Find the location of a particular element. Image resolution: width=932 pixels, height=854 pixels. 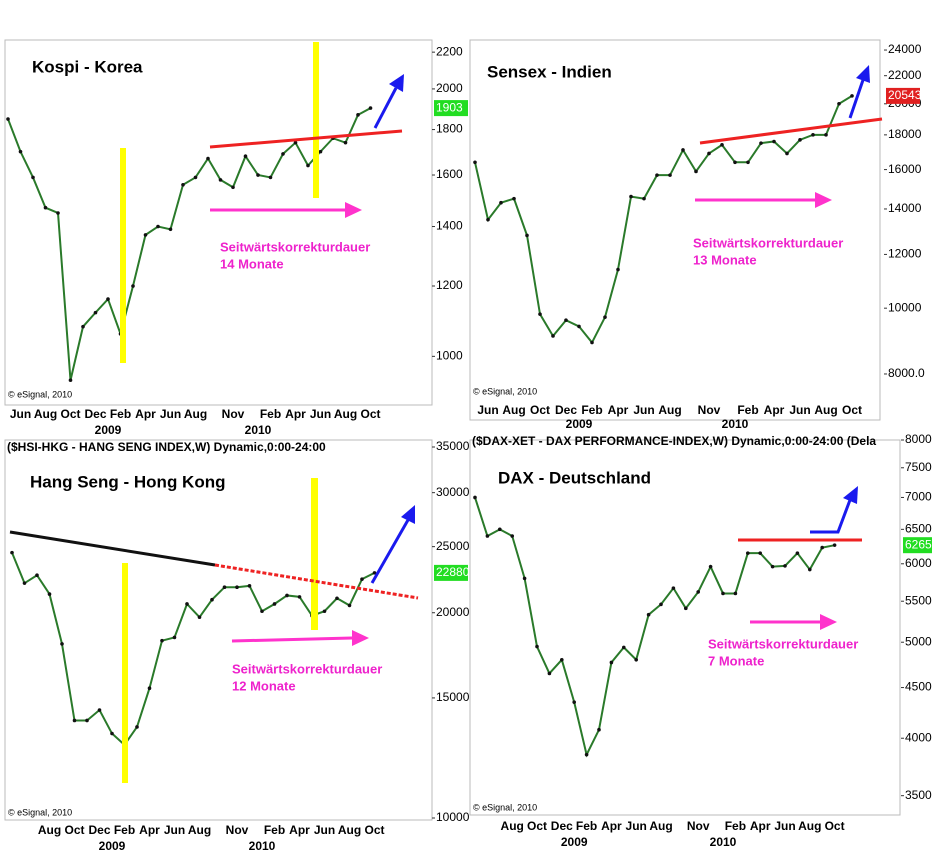

y-tick-label: 1200 is located at coordinates (449, 285).